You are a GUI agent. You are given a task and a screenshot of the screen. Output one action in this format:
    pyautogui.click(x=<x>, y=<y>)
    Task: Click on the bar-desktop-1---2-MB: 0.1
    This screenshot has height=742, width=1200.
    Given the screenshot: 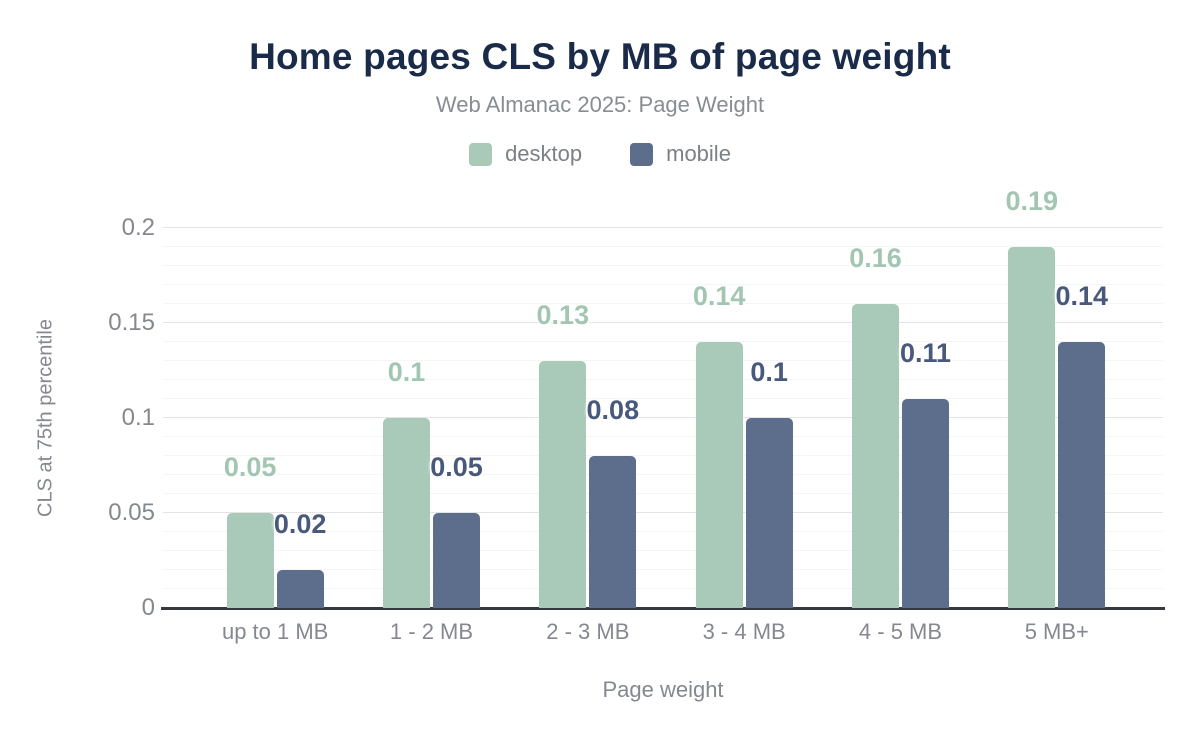 What is the action you would take?
    pyautogui.click(x=406, y=483)
    